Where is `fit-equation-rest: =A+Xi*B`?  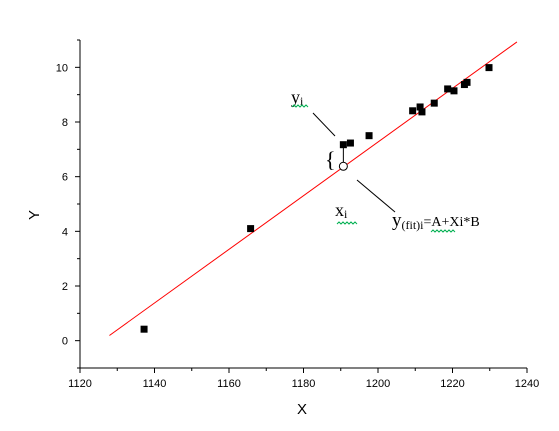
fit-equation-rest: =A+Xi*B is located at coordinates (452, 222).